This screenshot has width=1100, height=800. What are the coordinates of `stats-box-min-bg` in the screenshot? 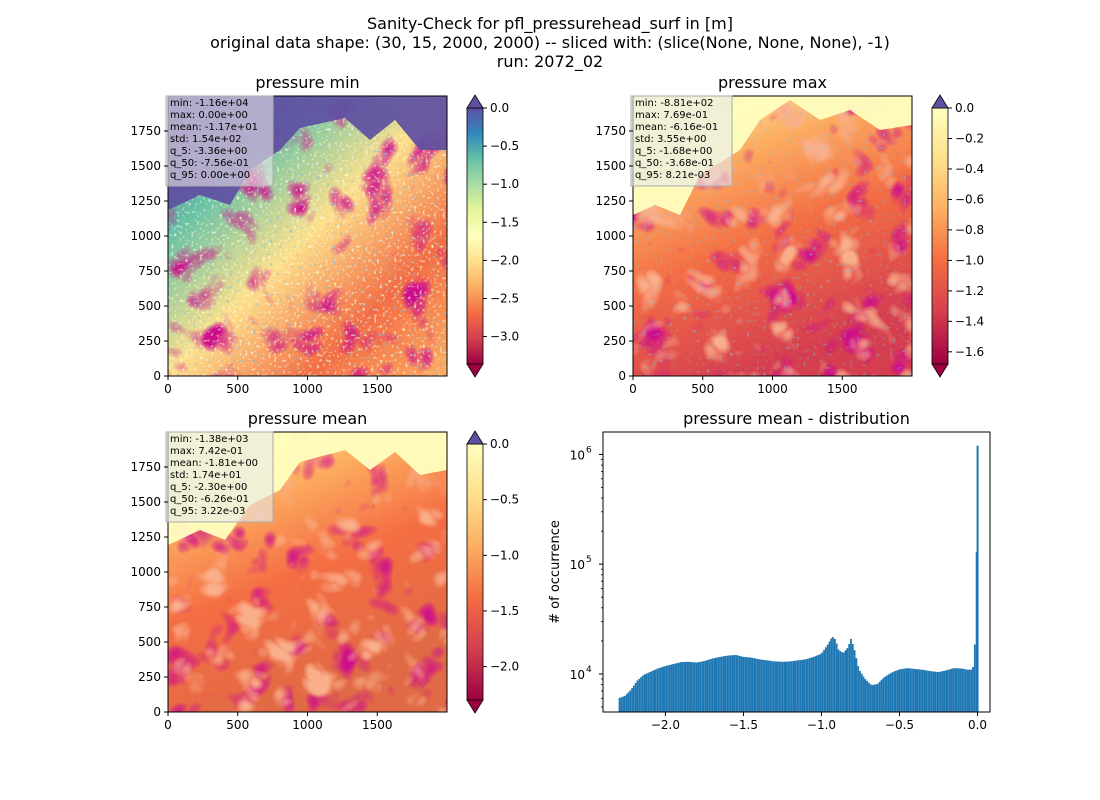 It's located at (219, 141).